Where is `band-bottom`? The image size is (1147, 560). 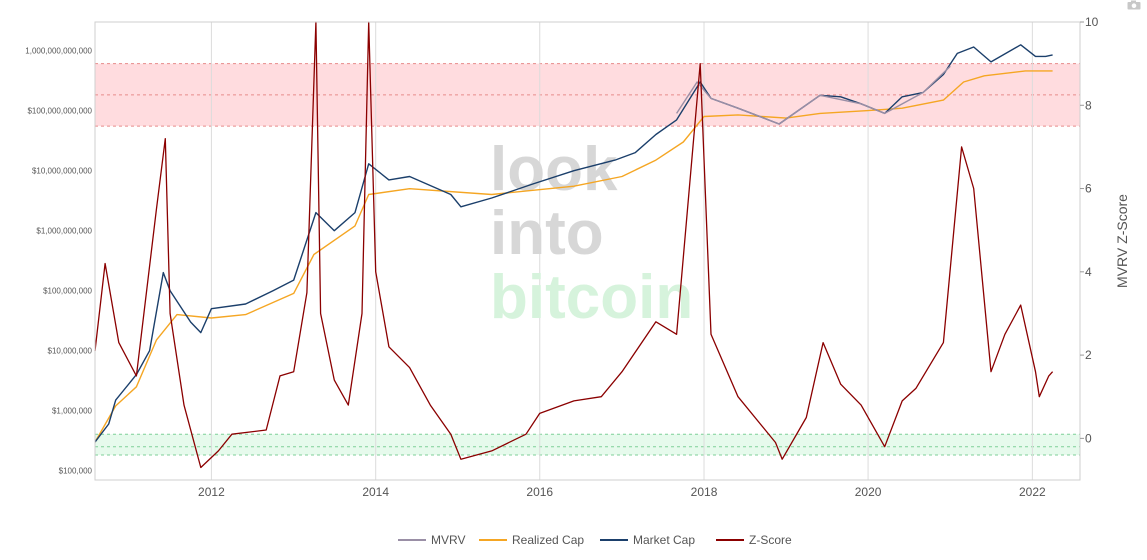
band-bottom is located at coordinates (587, 444).